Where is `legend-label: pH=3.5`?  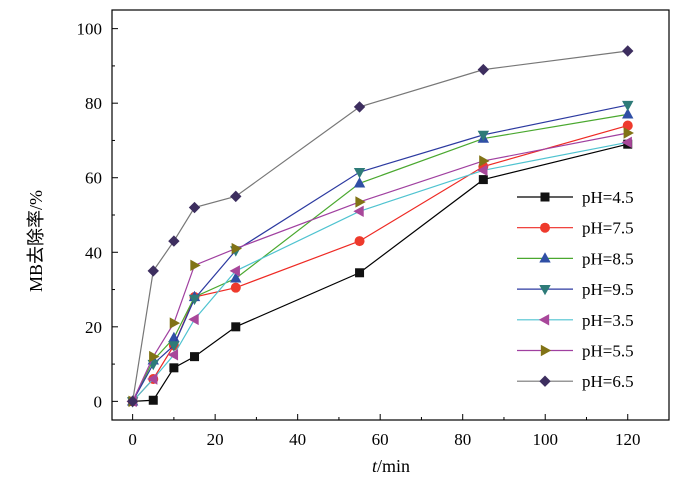 legend-label: pH=3.5 is located at coordinates (608, 320).